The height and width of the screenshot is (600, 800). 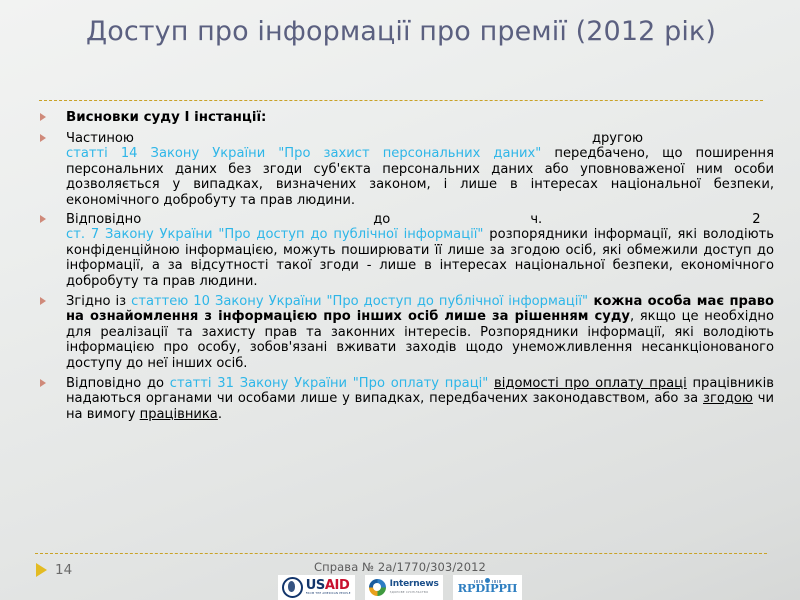 What do you see at coordinates (337, 585) in the screenshot?
I see `usaid-word-secondary: AID` at bounding box center [337, 585].